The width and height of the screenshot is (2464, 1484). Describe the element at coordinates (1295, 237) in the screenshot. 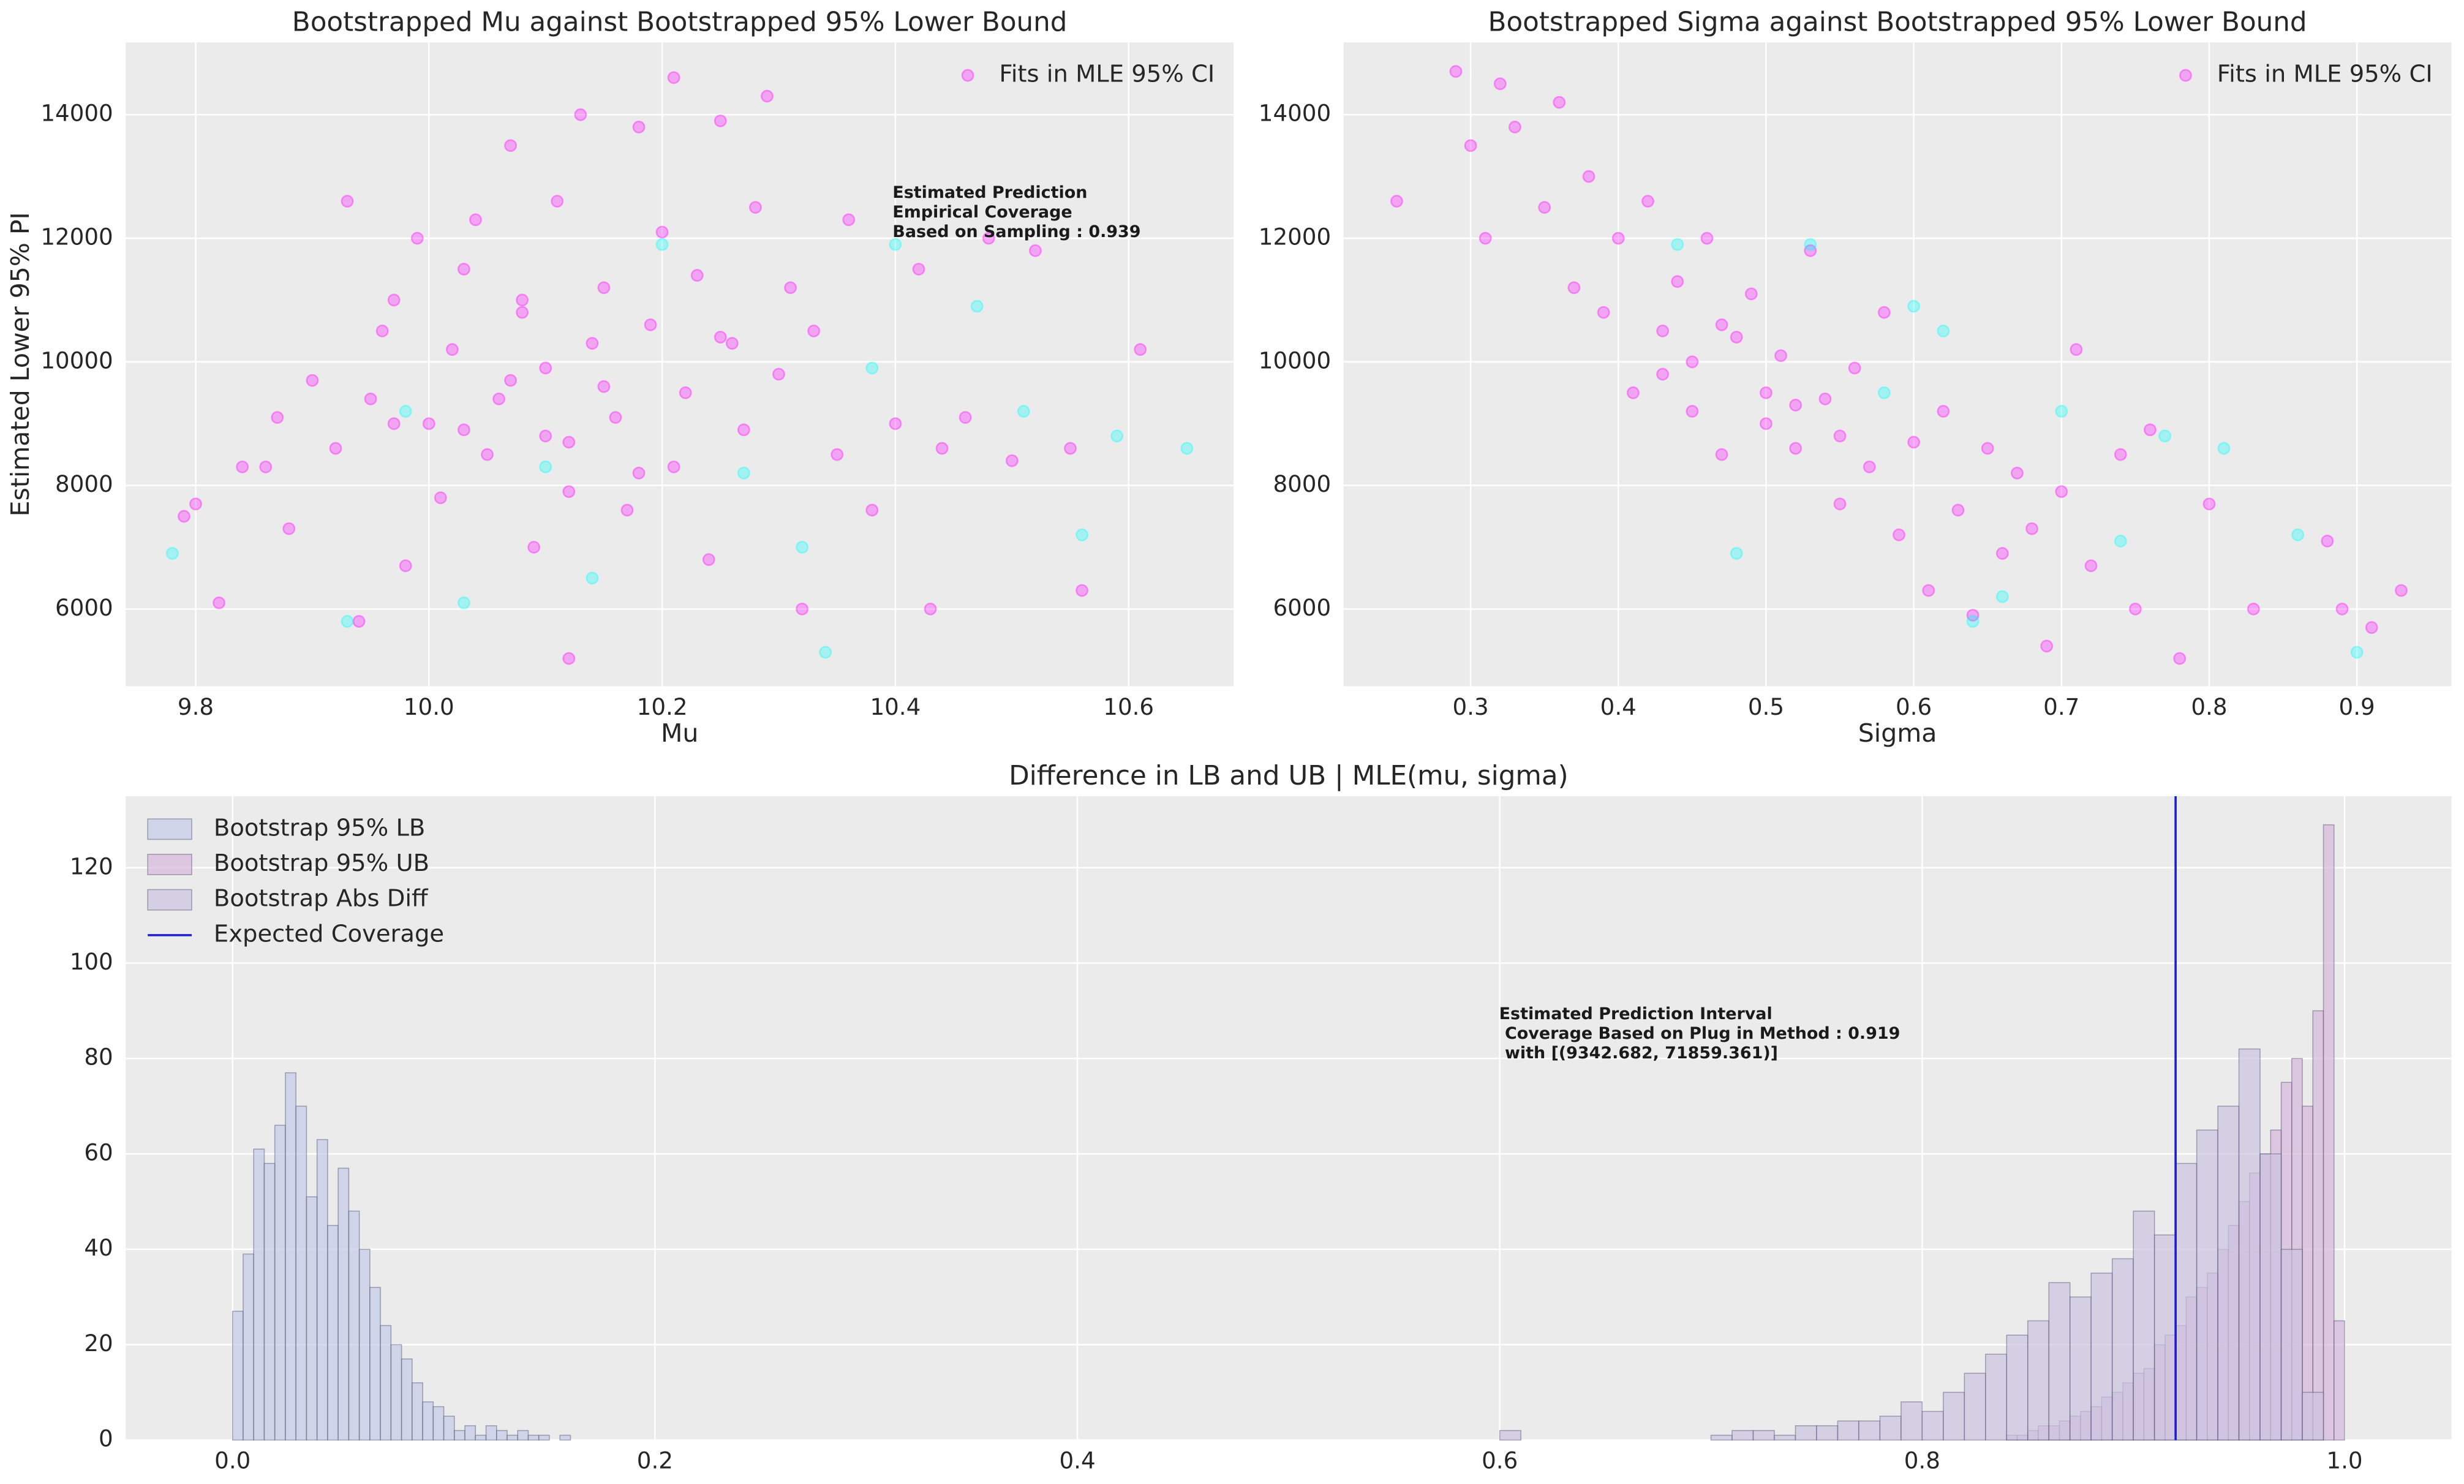

I see `y-tick-label: 12000` at that location.